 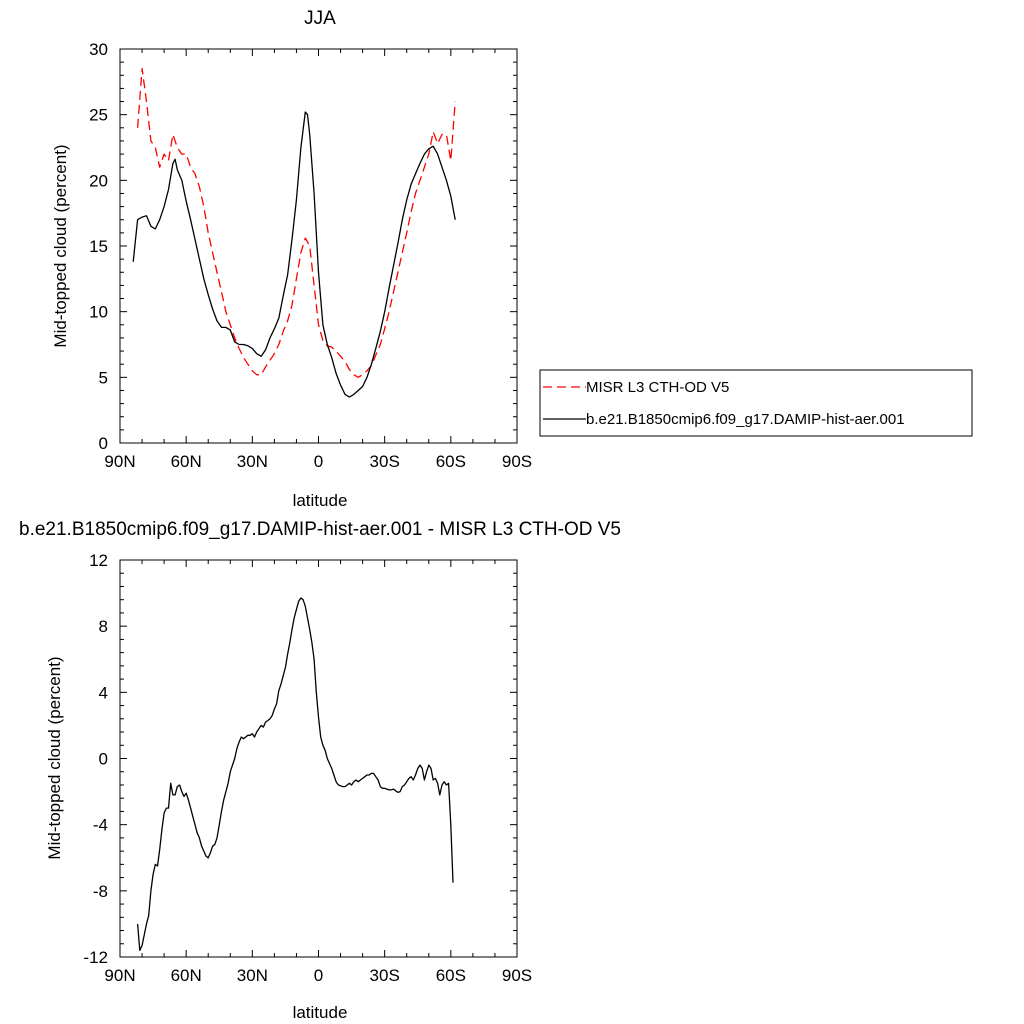 What do you see at coordinates (95, 957) in the screenshot?
I see `bottom-y-tick-label: -12` at bounding box center [95, 957].